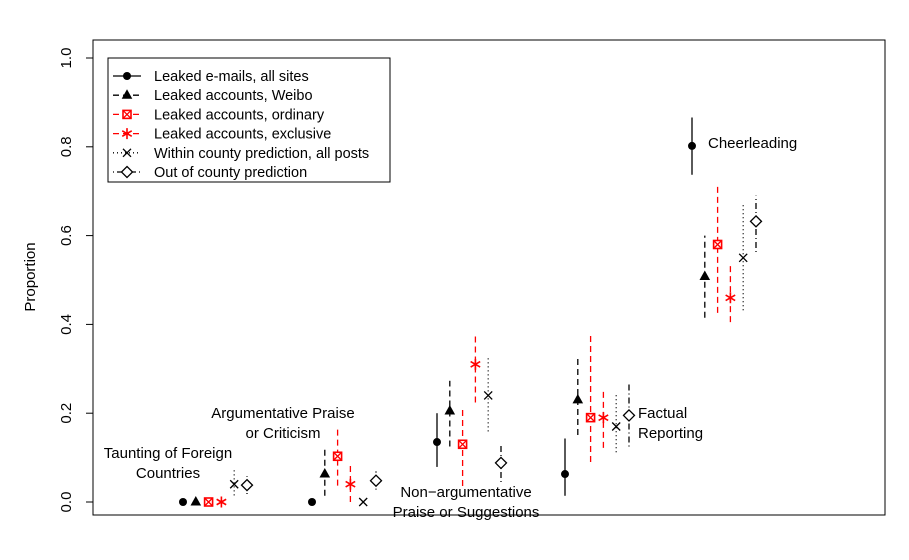 The height and width of the screenshot is (560, 909). What do you see at coordinates (168, 473) in the screenshot?
I see `category-label: Countries` at bounding box center [168, 473].